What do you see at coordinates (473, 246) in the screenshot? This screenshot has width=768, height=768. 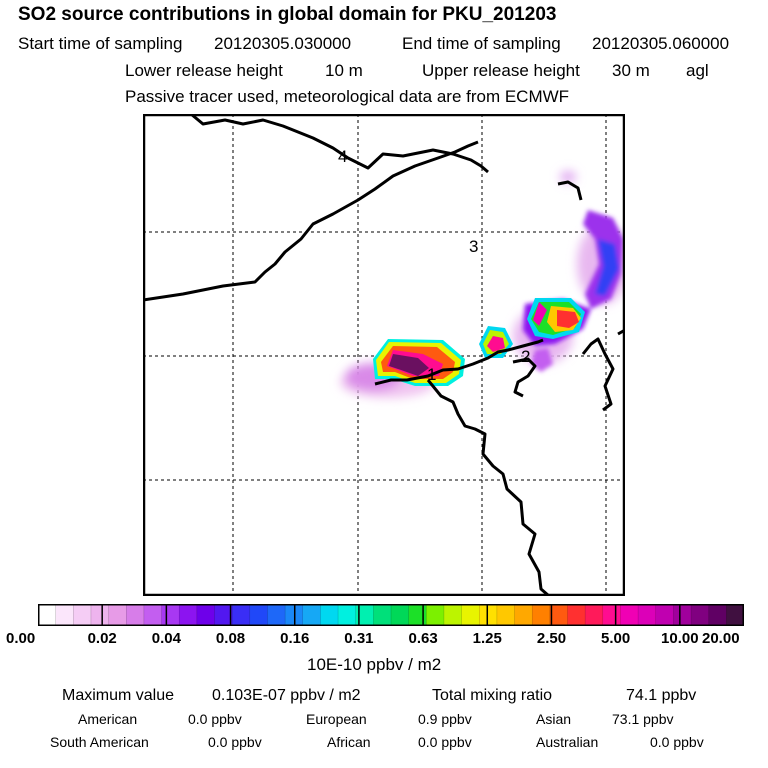 I see `map-label-3: 3` at bounding box center [473, 246].